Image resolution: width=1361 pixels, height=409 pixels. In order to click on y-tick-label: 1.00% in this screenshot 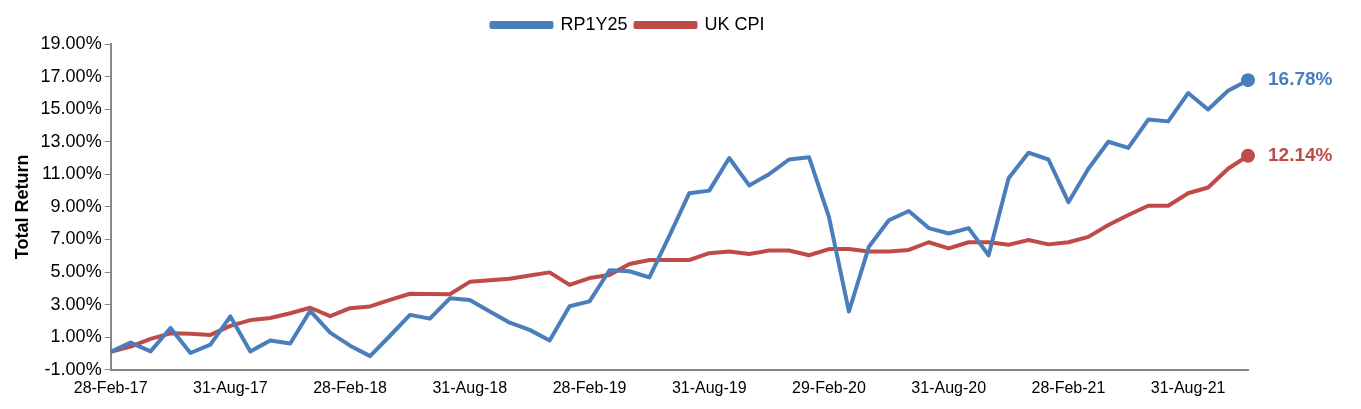, I will do `click(76, 336)`.